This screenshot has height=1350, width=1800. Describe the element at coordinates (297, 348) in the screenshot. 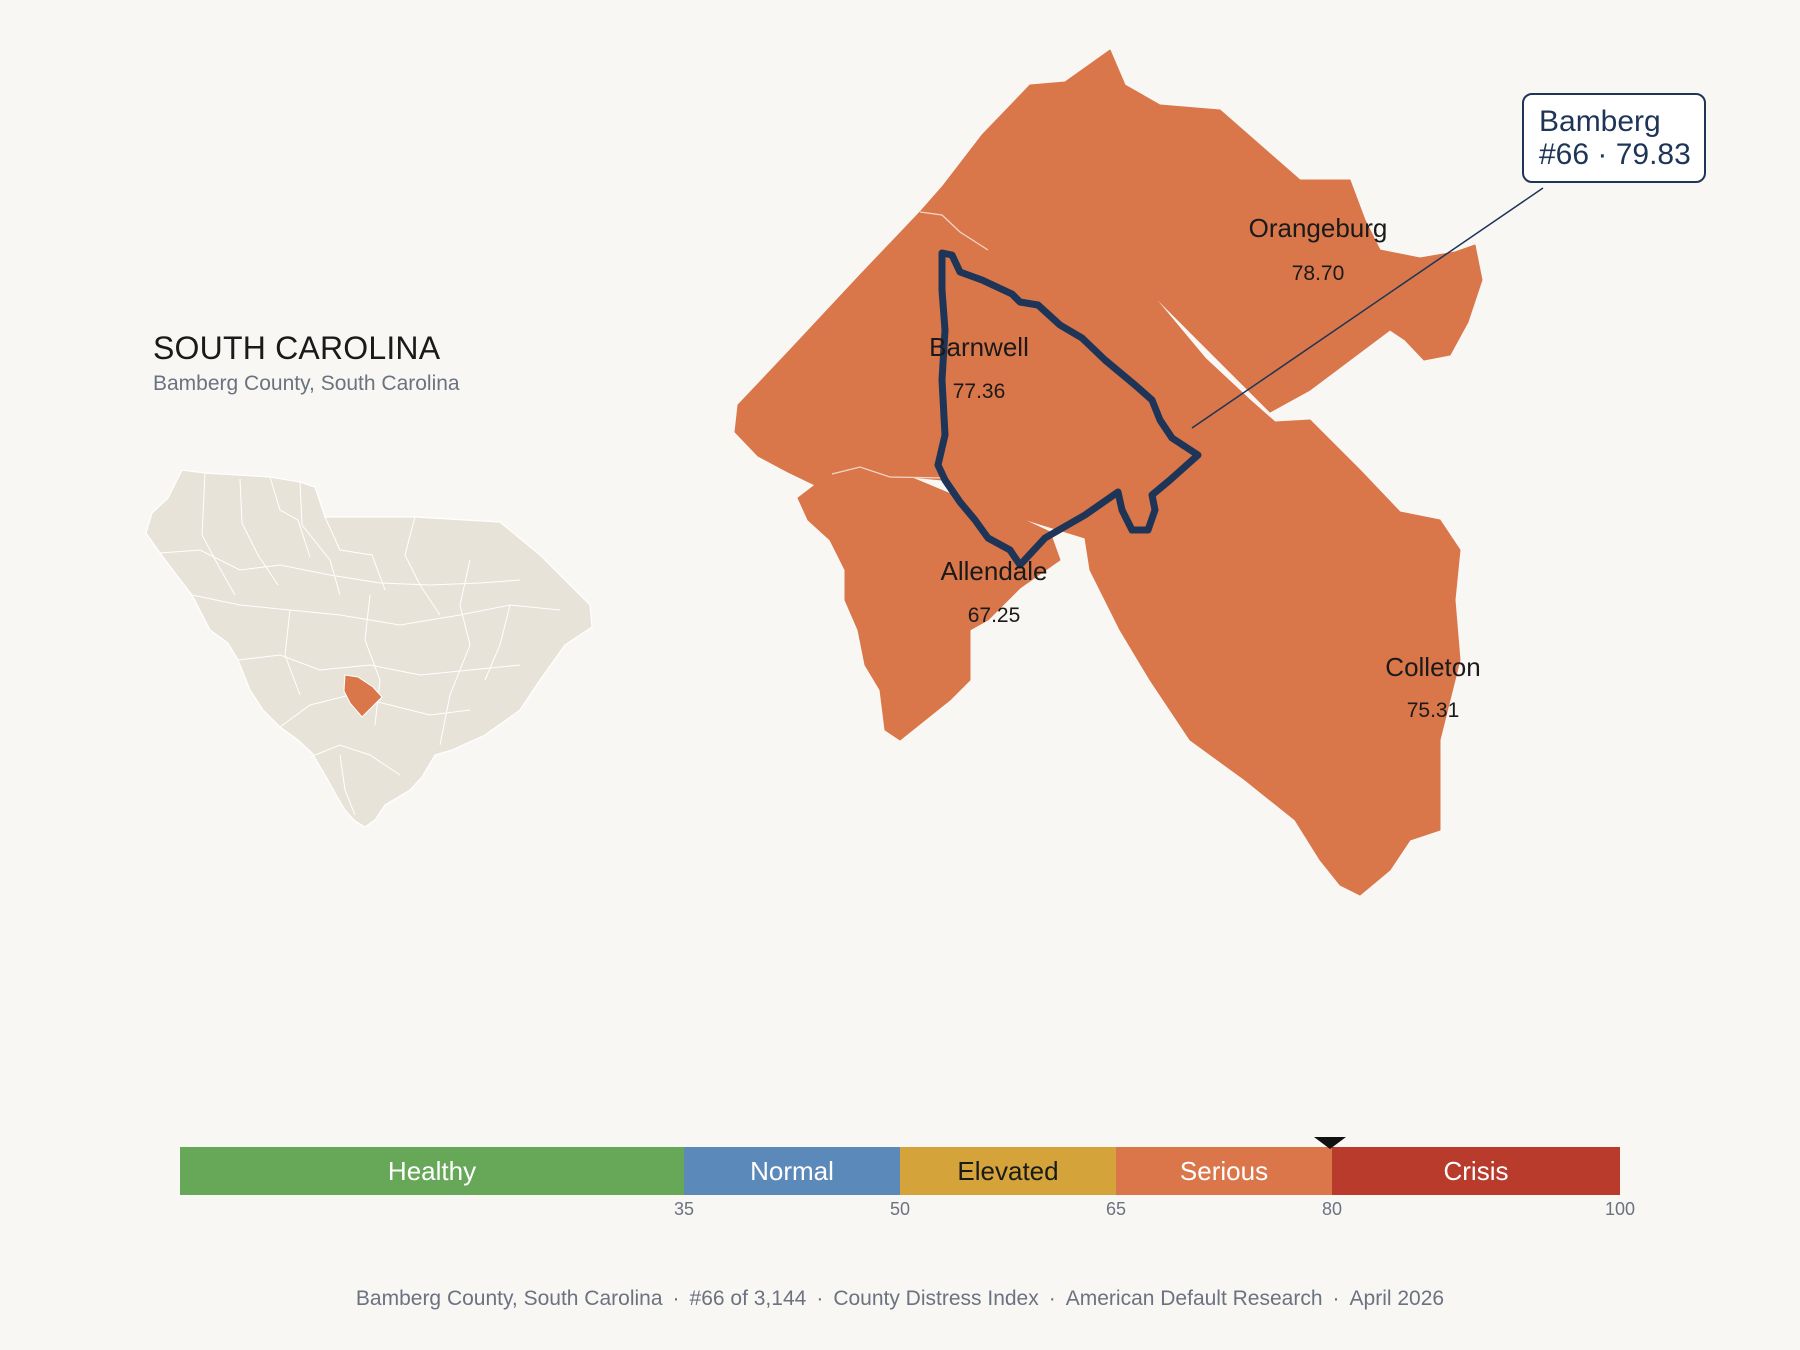

I see `state-title: SOUTH CAROLINA` at that location.